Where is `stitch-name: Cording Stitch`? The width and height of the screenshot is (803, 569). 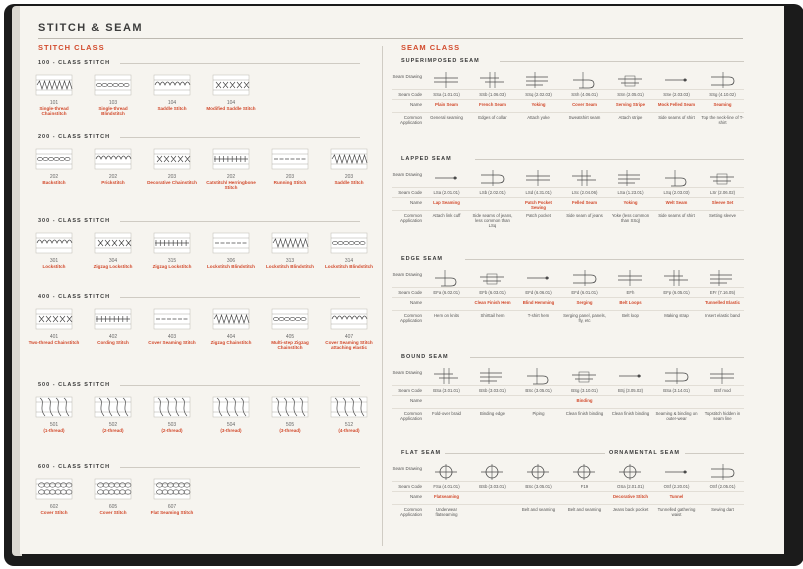
stitch-name: Cording Stitch is located at coordinates (113, 342).